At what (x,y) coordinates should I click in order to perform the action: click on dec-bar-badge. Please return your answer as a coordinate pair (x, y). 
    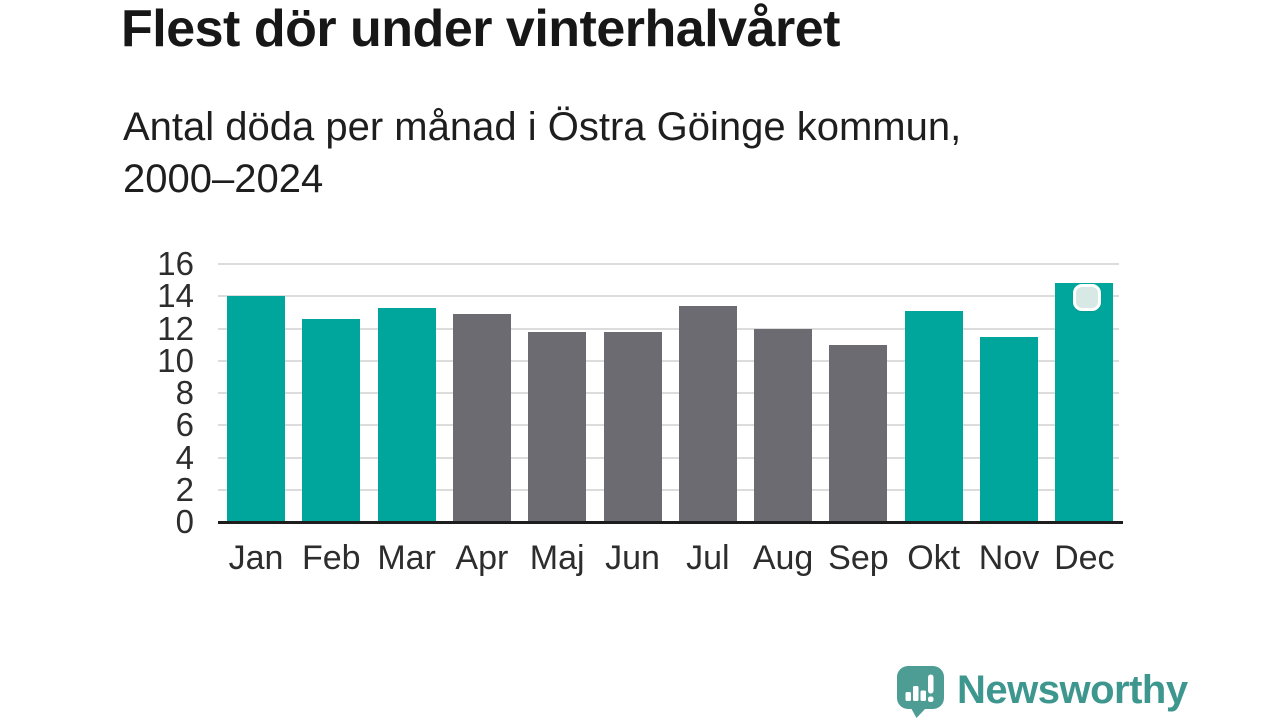
    Looking at the image, I should click on (1087, 297).